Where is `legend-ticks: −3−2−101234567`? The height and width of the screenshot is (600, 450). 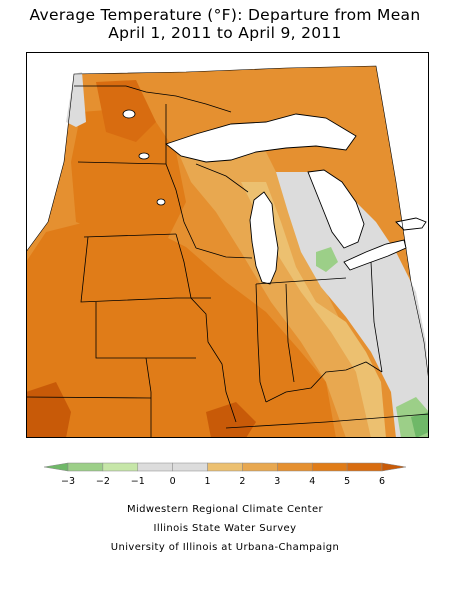
legend-ticks: −3−2−101234567 is located at coordinates (223, 481).